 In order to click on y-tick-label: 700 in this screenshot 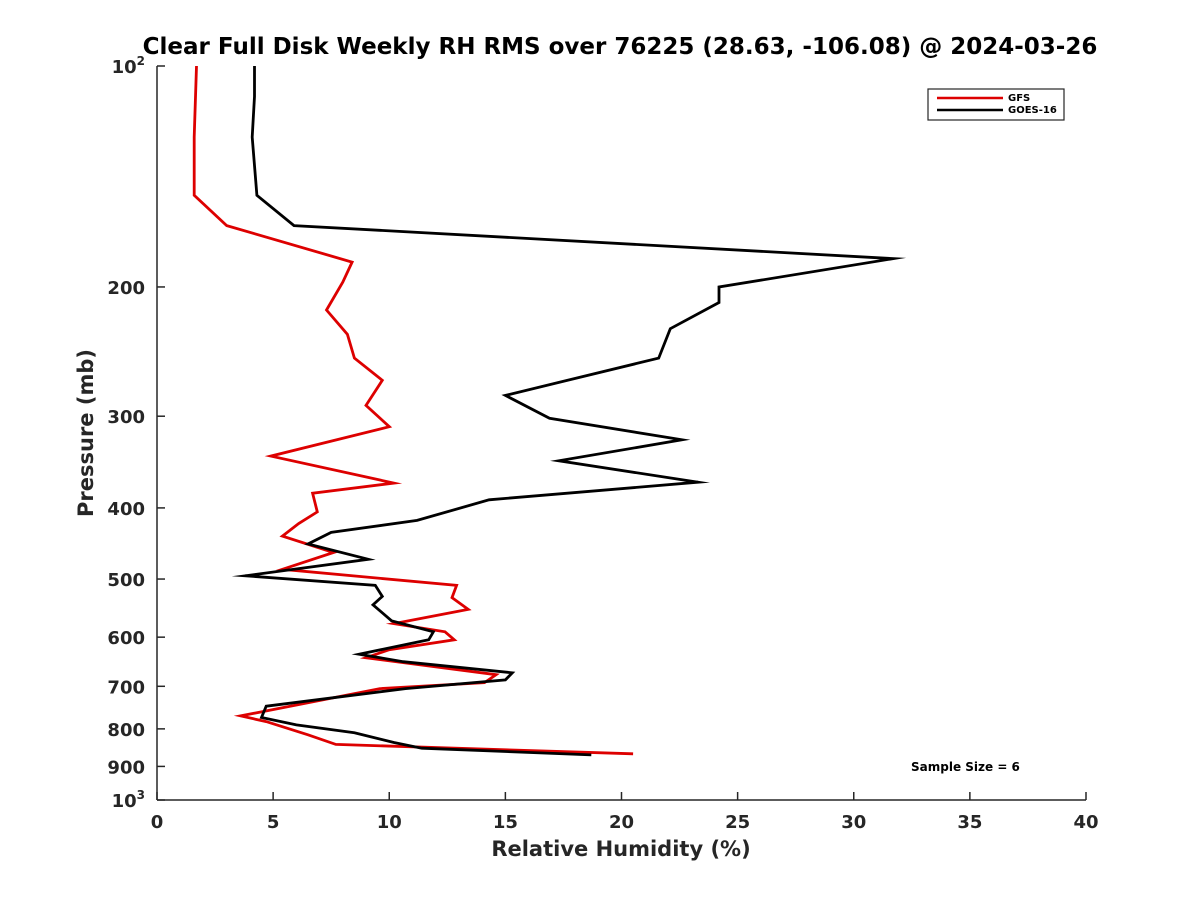, I will do `click(126, 687)`.